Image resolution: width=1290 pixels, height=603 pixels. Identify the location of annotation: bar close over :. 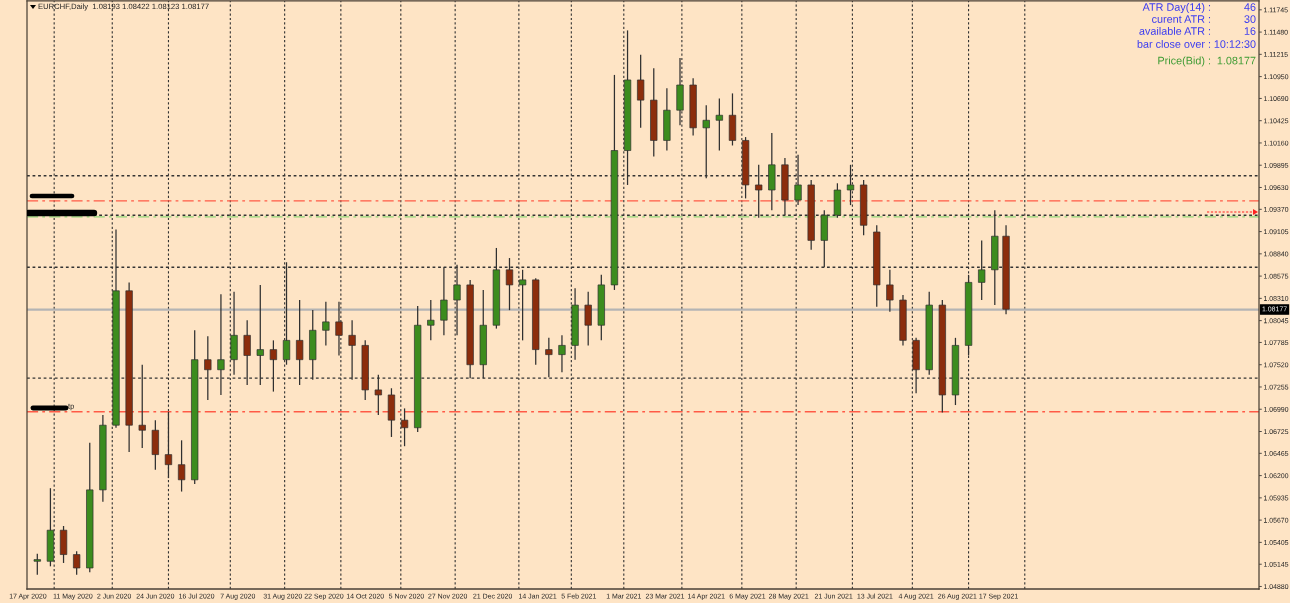
(1174, 43).